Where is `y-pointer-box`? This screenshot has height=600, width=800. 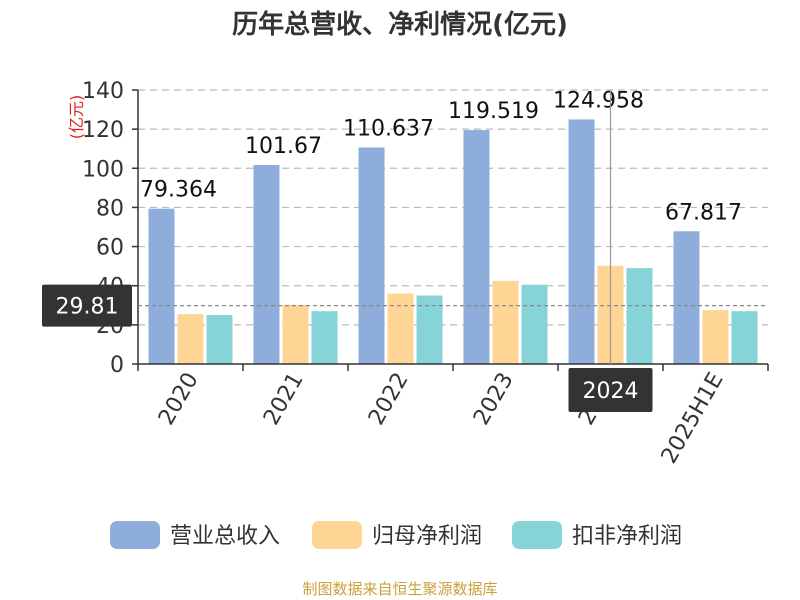 y-pointer-box is located at coordinates (87, 305).